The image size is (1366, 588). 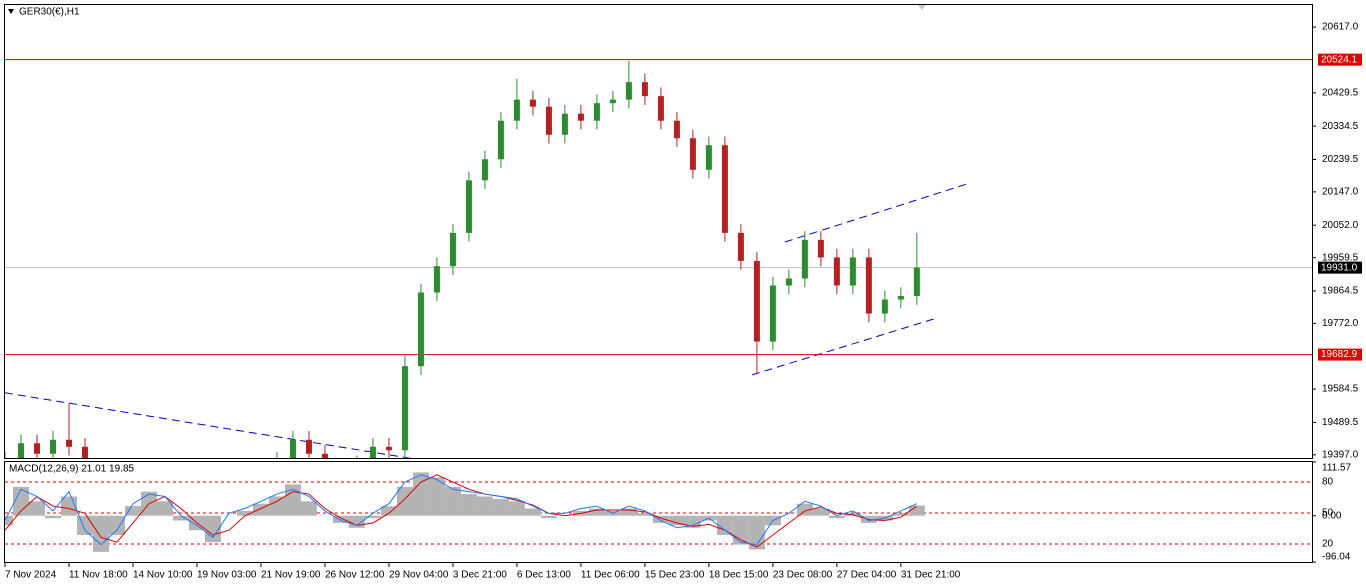 What do you see at coordinates (31, 575) in the screenshot?
I see `x-tick-label: 7 Nov 2024` at bounding box center [31, 575].